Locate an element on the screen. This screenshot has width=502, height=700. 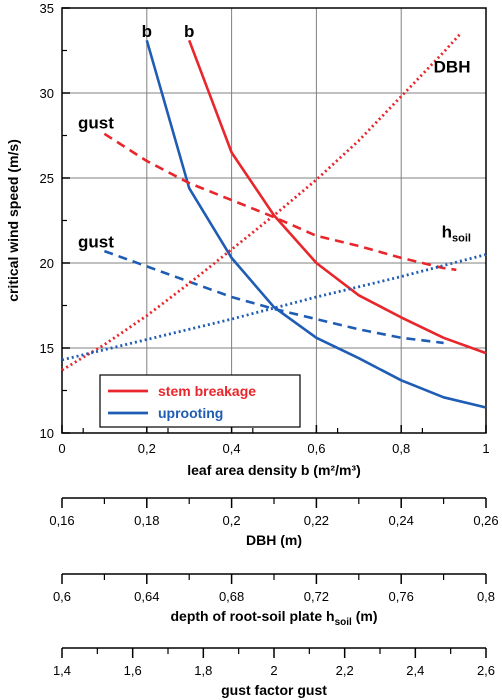
legend-box is located at coordinates (200, 401).